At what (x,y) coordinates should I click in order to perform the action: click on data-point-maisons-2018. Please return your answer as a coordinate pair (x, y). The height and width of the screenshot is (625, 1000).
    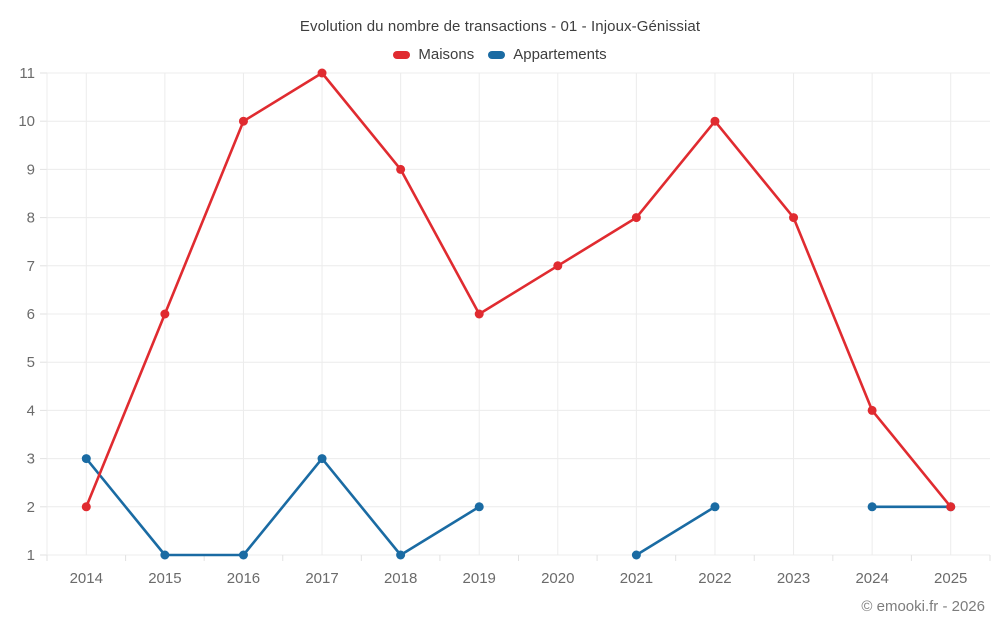
    Looking at the image, I should click on (401, 169).